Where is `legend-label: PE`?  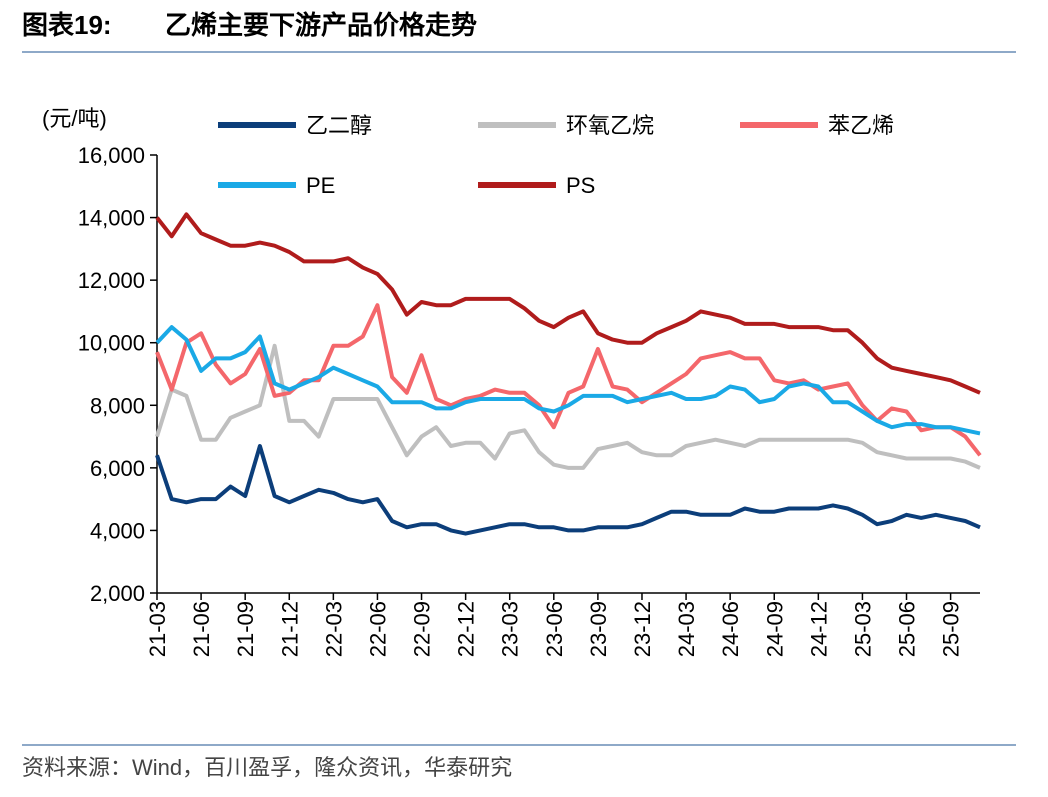 legend-label: PE is located at coordinates (320, 185).